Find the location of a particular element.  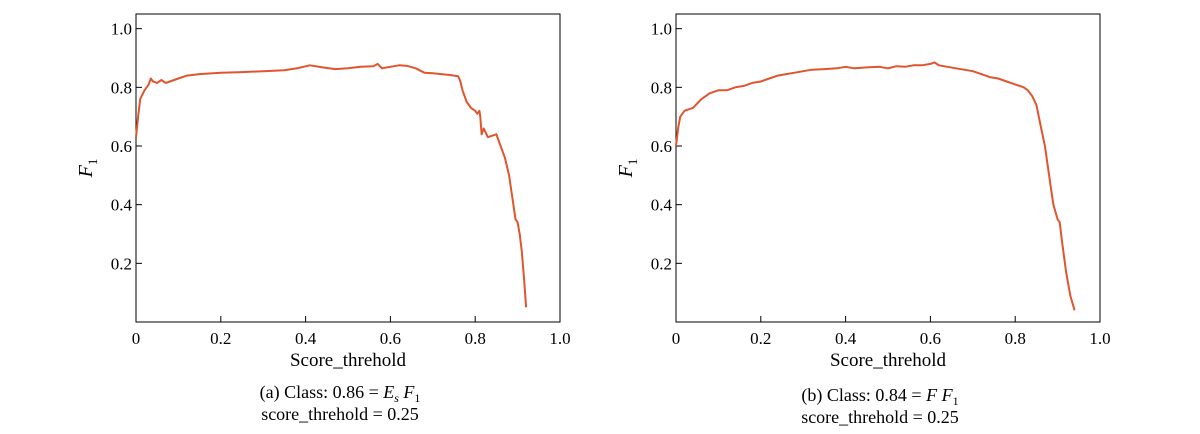

caption-line-1: (a) Class: 0.86 = Es F1 is located at coordinates (340, 393).